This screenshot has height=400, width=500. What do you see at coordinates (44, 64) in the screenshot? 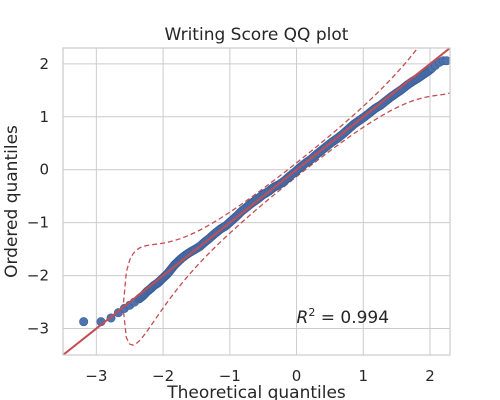
I see `y-tick-label: 2` at bounding box center [44, 64].